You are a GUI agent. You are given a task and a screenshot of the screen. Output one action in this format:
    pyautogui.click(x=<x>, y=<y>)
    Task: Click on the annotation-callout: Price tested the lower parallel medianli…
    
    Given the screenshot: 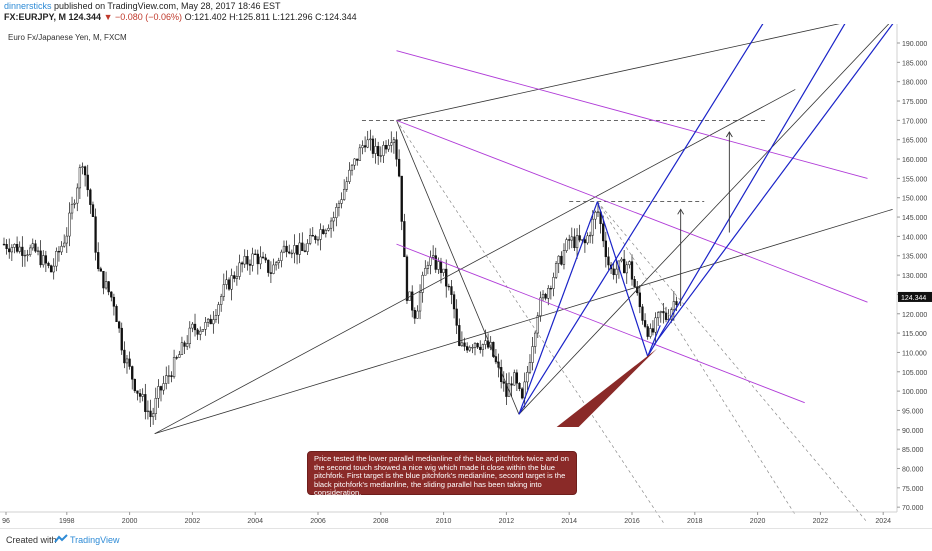 What is the action you would take?
    pyautogui.click(x=442, y=474)
    